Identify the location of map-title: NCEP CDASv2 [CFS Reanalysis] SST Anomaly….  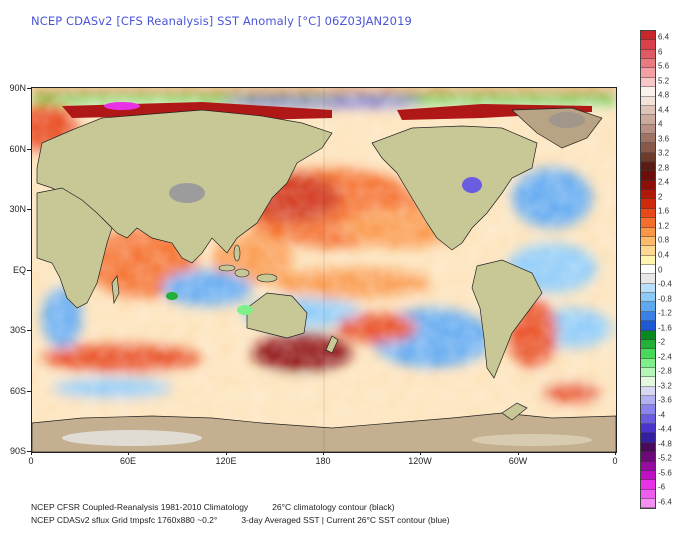
(221, 21).